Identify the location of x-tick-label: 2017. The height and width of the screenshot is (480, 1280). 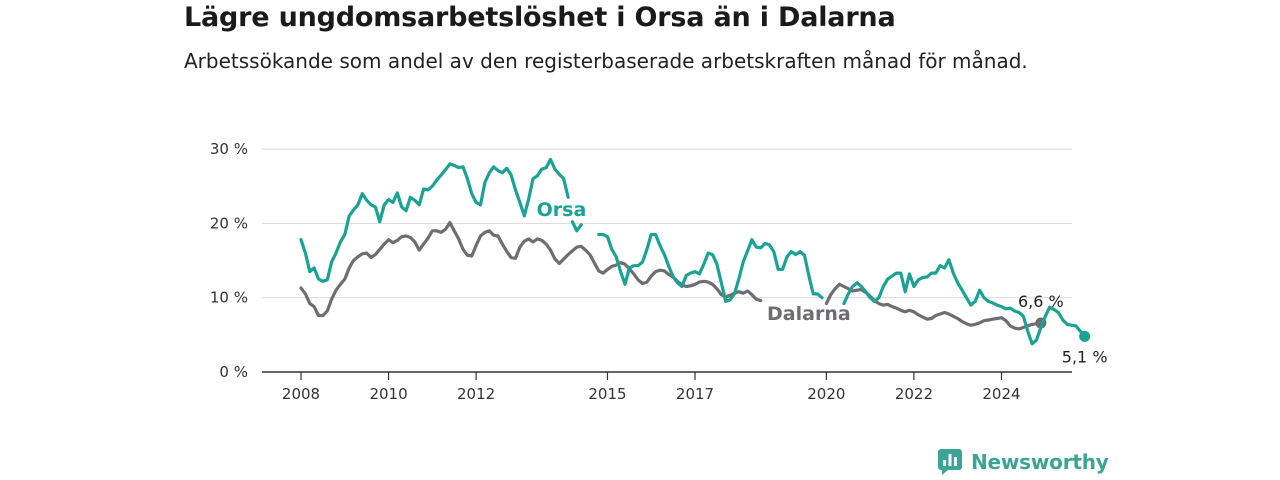
(695, 394).